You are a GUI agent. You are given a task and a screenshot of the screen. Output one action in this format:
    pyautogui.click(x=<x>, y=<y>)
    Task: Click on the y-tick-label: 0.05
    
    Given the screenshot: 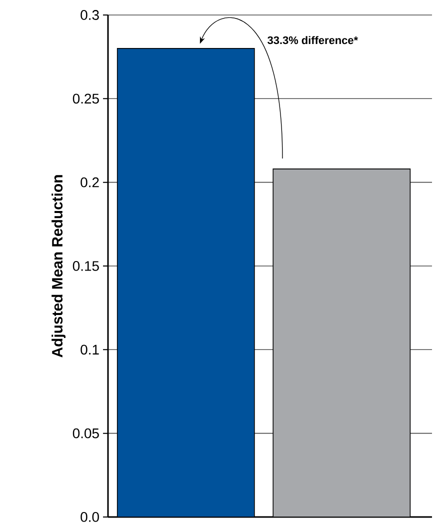 What is the action you would take?
    pyautogui.click(x=85, y=433)
    